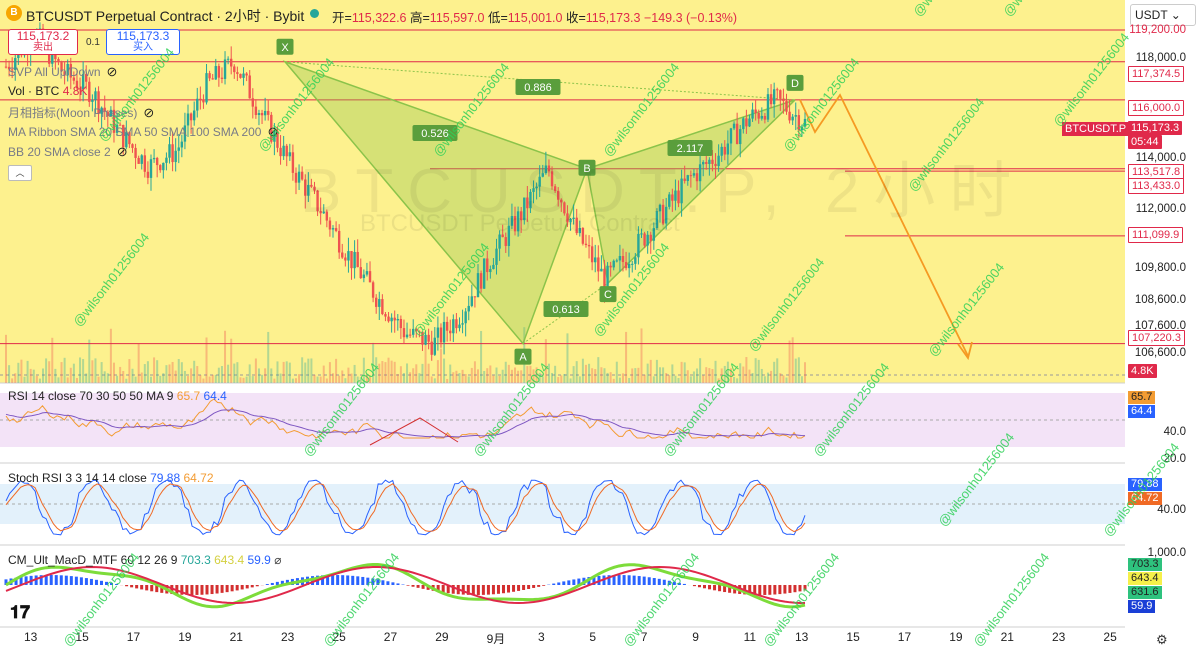 The image size is (1200, 654). I want to click on market-status-icon, so click(314, 13).